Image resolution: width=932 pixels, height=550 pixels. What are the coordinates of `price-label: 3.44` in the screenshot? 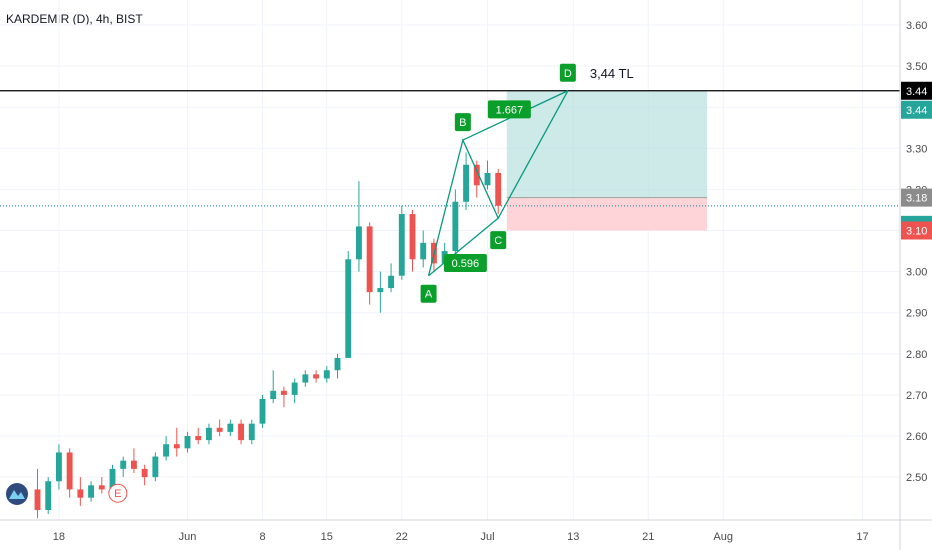 It's located at (916, 109).